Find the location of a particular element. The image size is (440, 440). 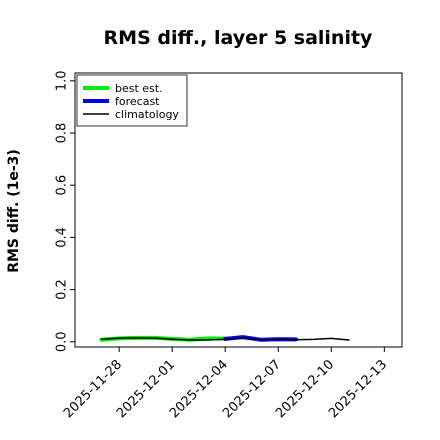

y-axis-label: RMS diff. (1e-3) is located at coordinates (14, 211).